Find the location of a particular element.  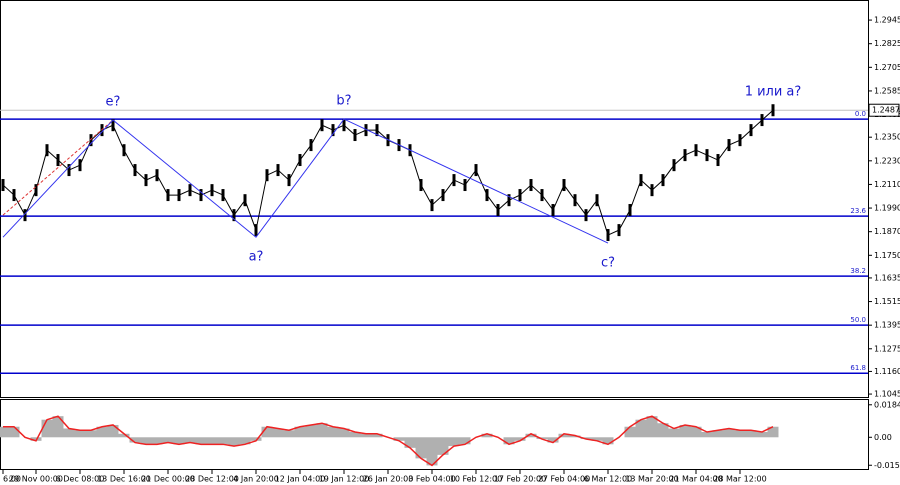

osc-tick-label: 0.00 is located at coordinates (883, 437).